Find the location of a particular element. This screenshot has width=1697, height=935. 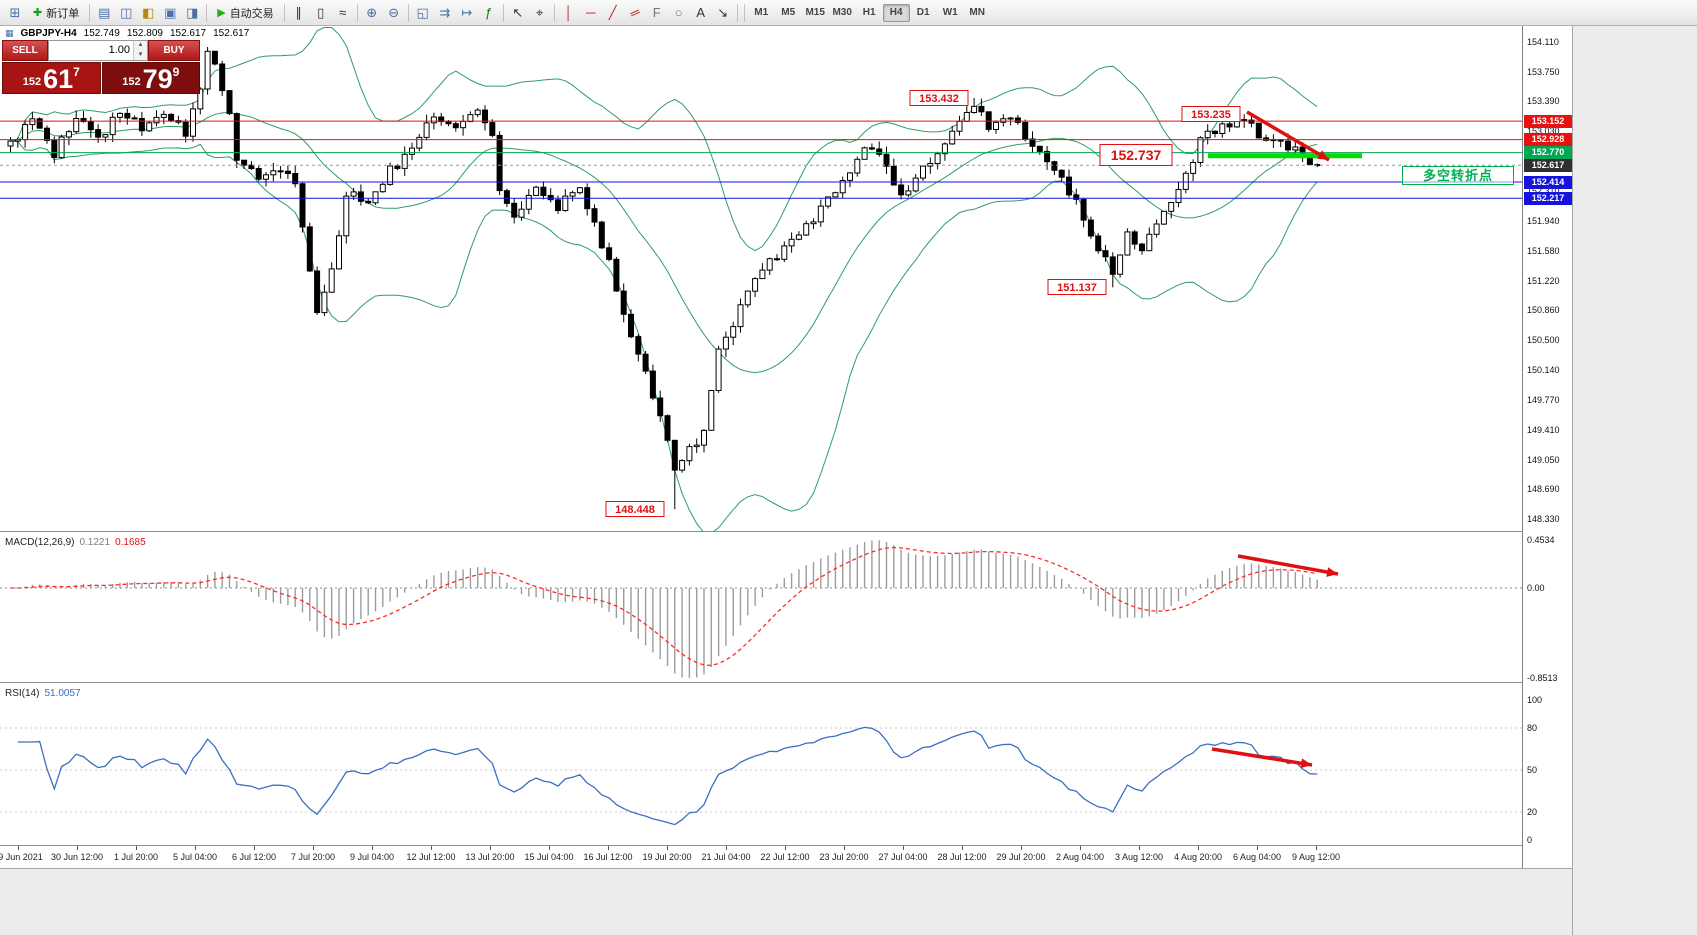

line-chart-type-icon: ≈ is located at coordinates (343, 12).